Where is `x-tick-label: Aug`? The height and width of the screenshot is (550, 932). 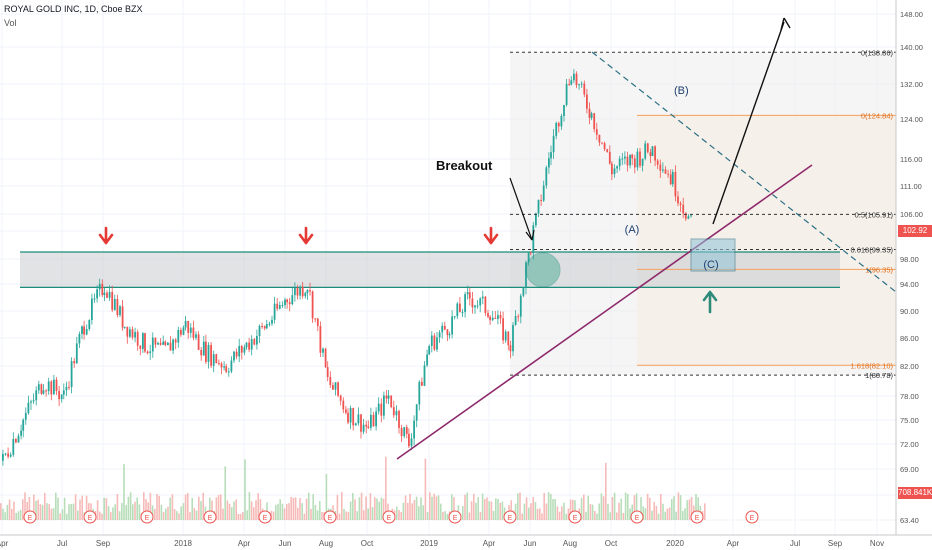 x-tick-label: Aug is located at coordinates (570, 543).